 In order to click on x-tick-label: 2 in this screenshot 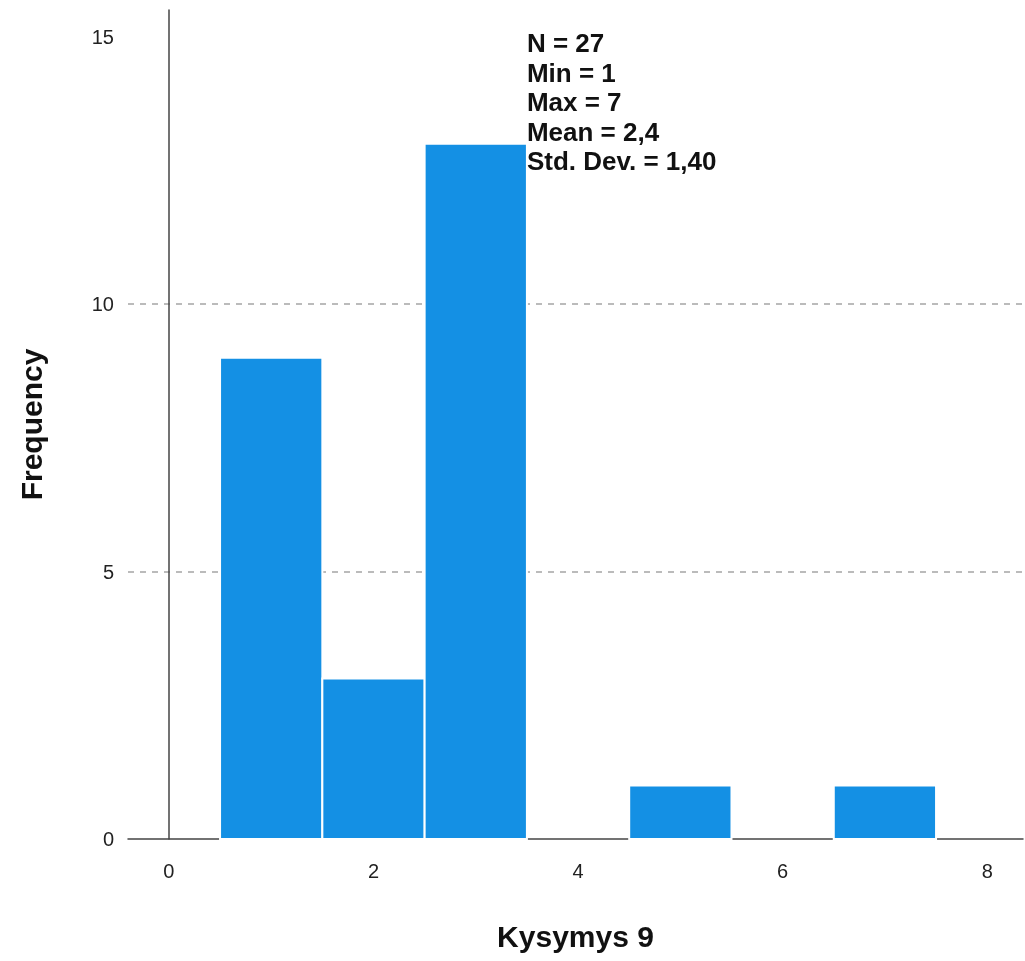, I will do `click(373, 871)`.